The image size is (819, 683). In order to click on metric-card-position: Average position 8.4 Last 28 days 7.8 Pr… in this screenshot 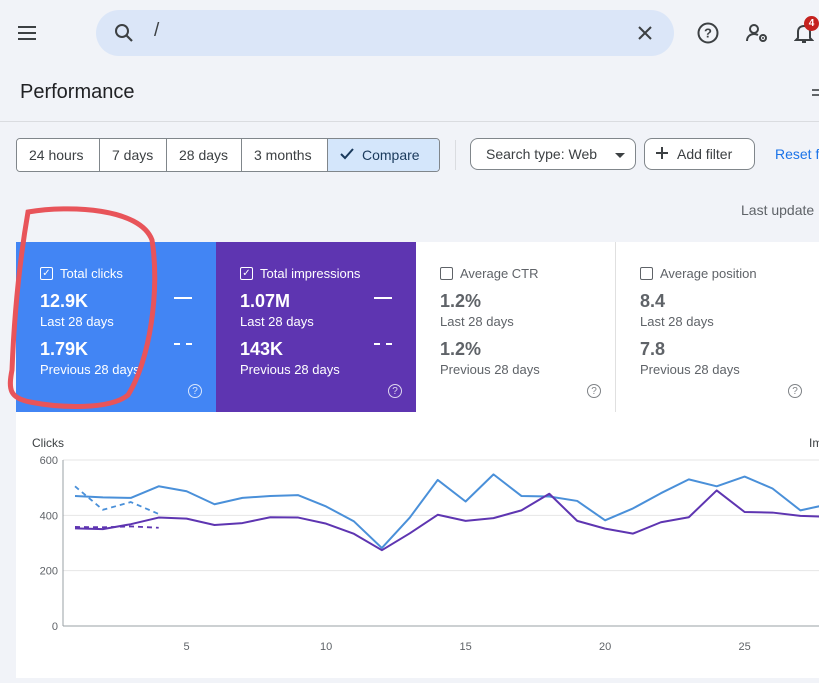, I will do `click(717, 327)`.